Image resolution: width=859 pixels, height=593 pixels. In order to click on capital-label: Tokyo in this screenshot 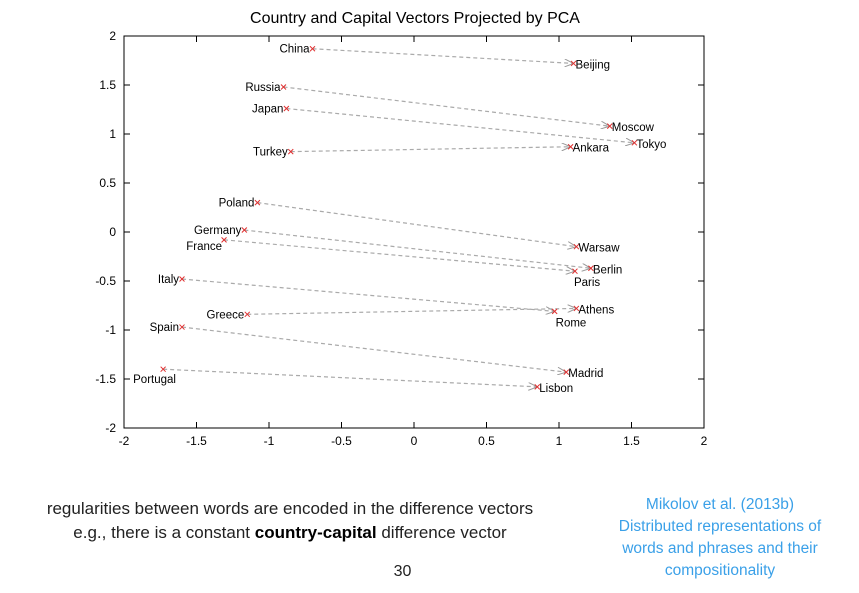, I will do `click(651, 145)`.